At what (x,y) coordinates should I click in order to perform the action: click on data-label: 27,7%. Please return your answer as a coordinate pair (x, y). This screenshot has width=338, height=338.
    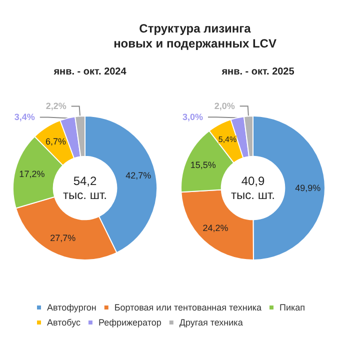
    Looking at the image, I should click on (63, 238).